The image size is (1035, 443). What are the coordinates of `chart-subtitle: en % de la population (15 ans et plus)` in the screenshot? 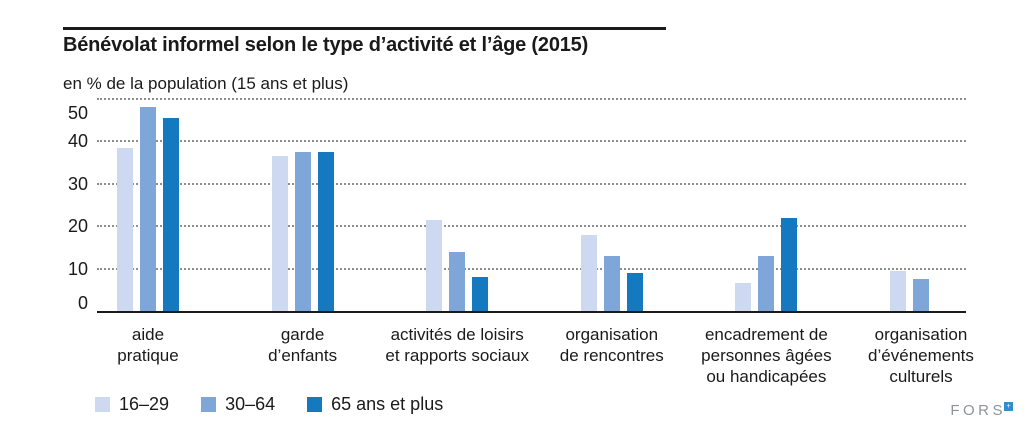 It's located at (206, 83).